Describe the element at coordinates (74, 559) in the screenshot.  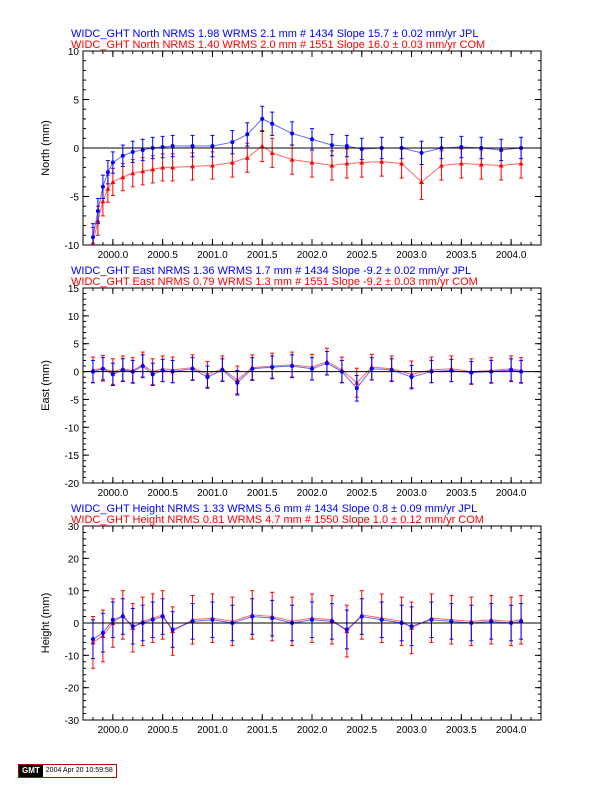
I see `y-tick-label: 20` at that location.